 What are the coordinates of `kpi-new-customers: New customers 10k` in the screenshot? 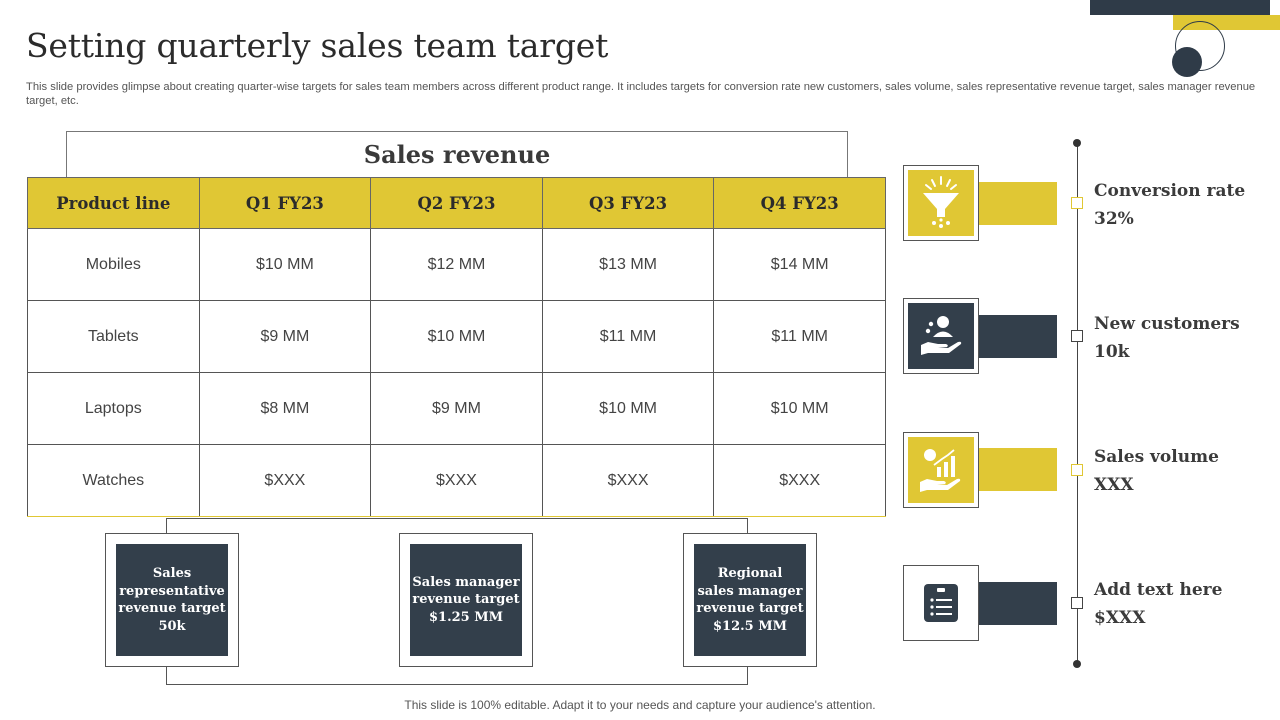 It's located at (1167, 338).